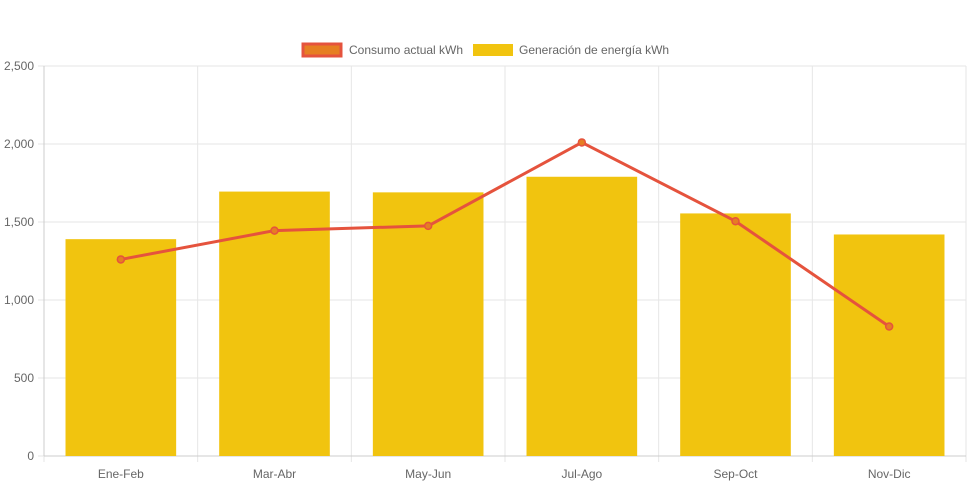 This screenshot has width=971, height=485. What do you see at coordinates (322, 50) in the screenshot?
I see `legend-swatch-consumption` at bounding box center [322, 50].